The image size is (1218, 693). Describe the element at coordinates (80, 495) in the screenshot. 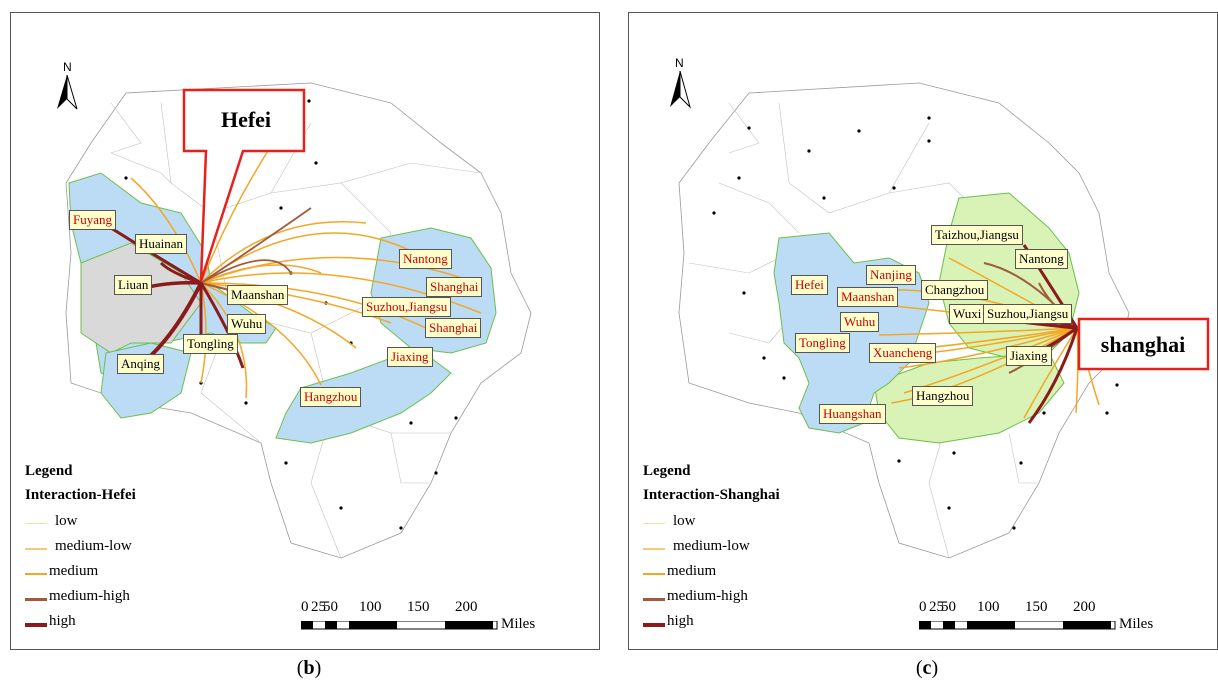

I see `legend-subtitle: Interaction-Hefei` at that location.